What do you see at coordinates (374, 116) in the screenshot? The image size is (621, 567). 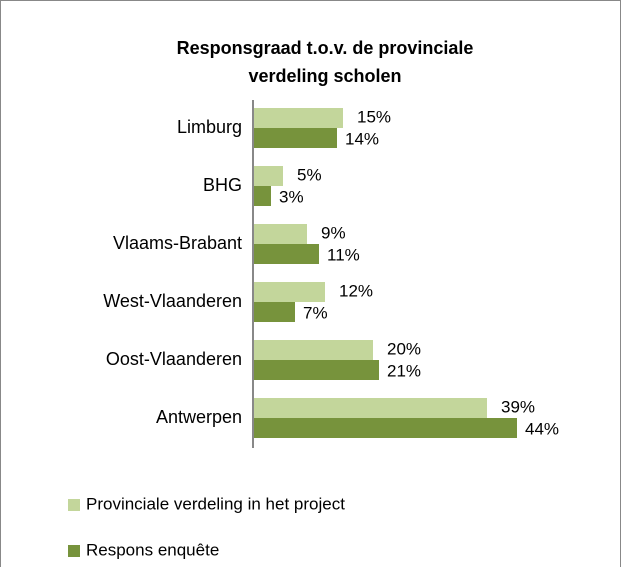 I see `data-label: 15%` at bounding box center [374, 116].